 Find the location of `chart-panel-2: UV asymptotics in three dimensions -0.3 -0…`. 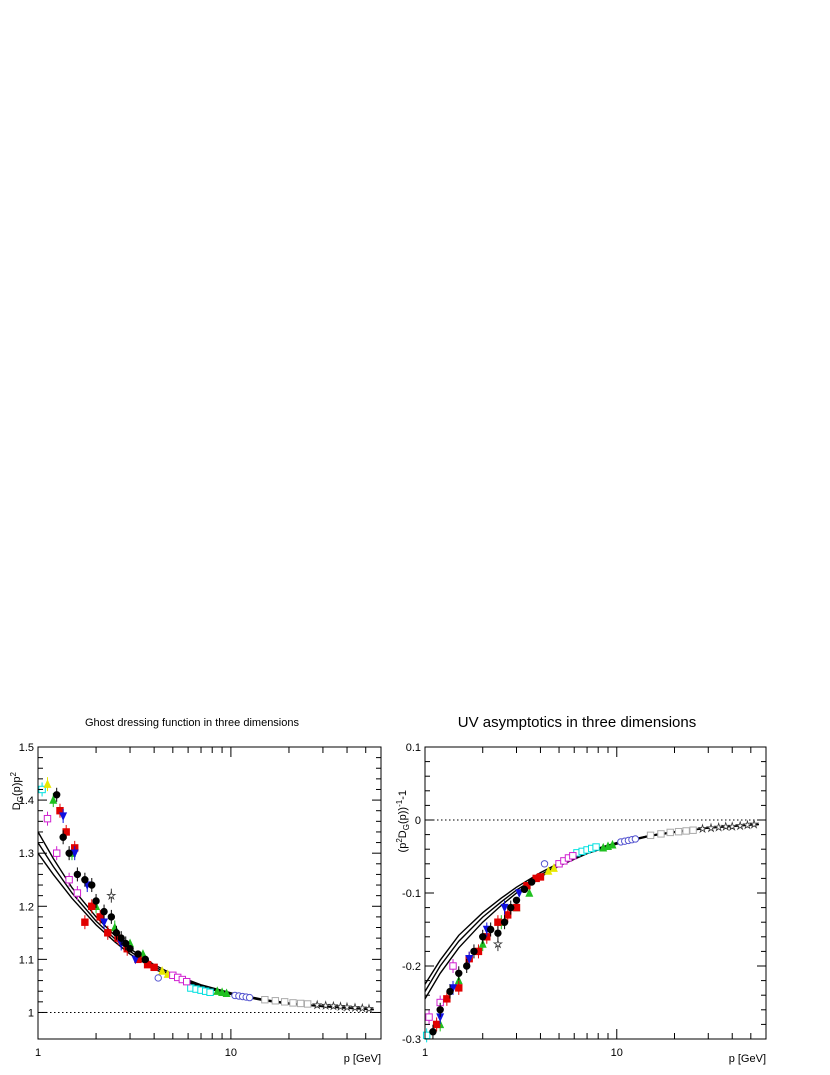

chart-panel-2: UV asymptotics in three dimensions -0.3 -0… is located at coordinates (581, 889).